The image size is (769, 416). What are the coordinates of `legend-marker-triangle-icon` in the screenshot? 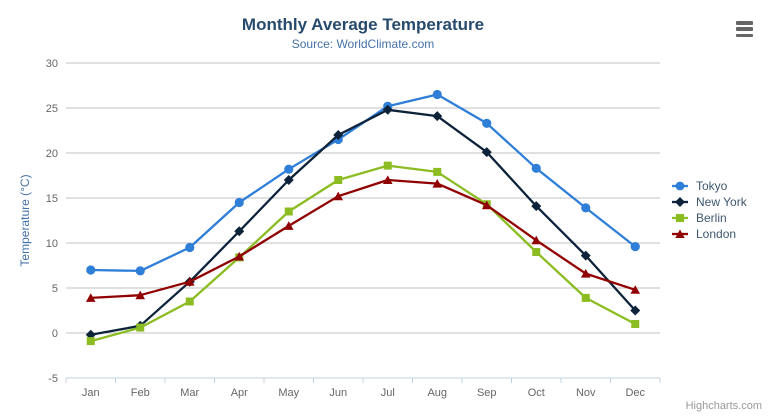 It's located at (680, 233).